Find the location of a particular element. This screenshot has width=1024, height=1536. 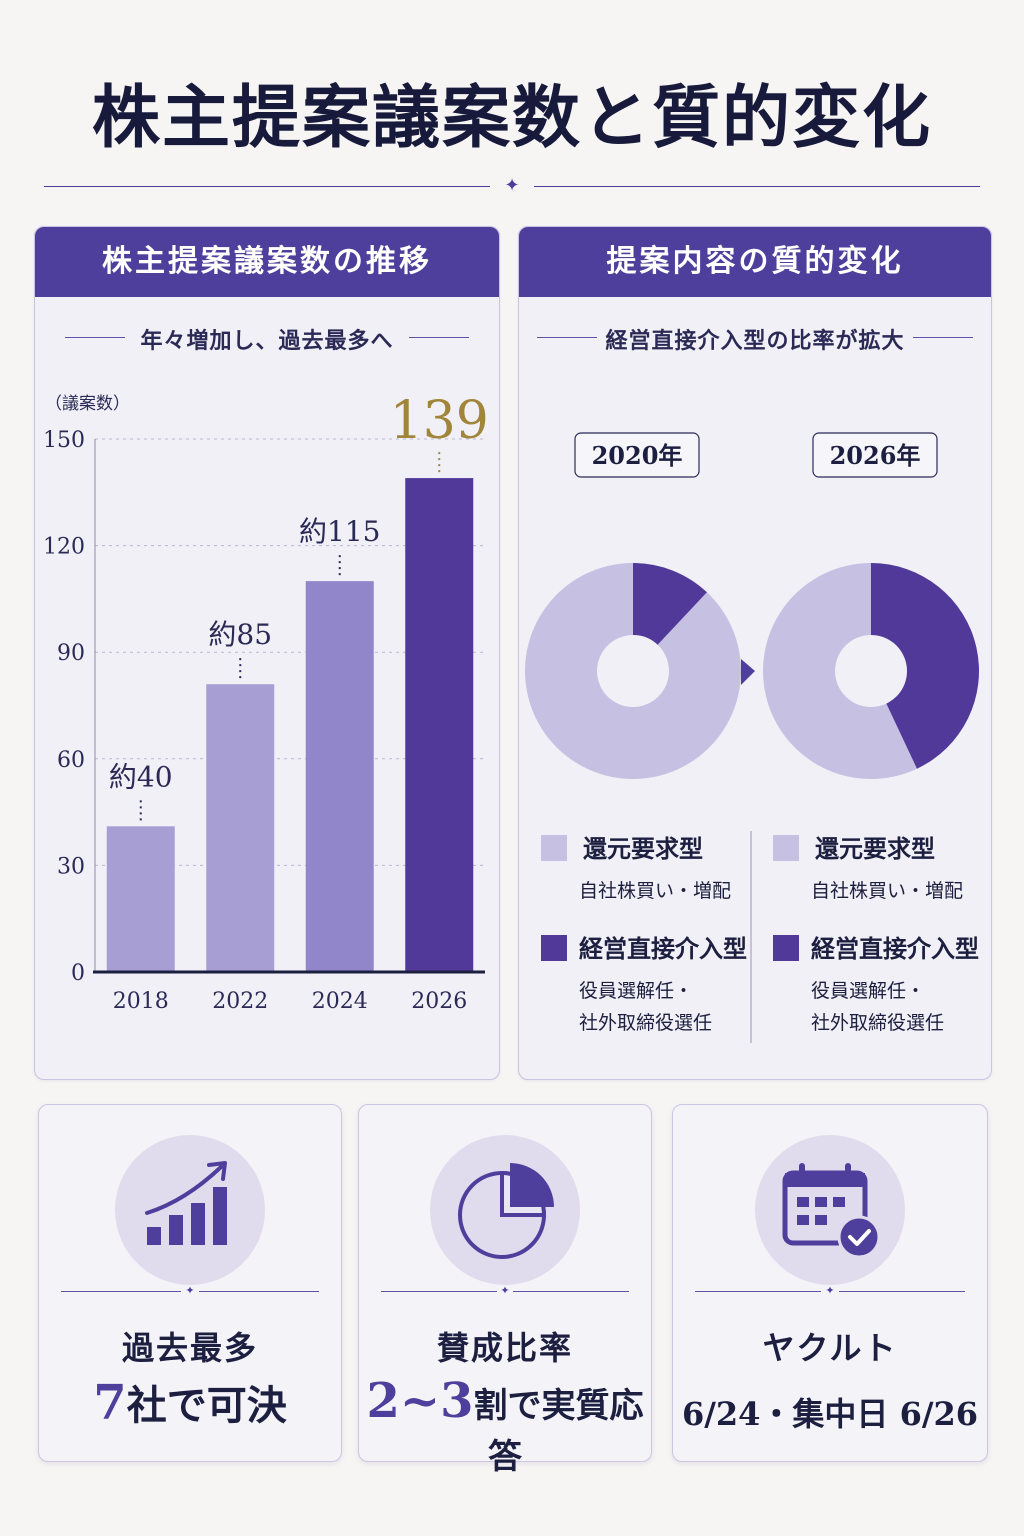

card-agm-dates: ✦ ヤクルト 6/24・集中日 6/26 is located at coordinates (830, 1283).